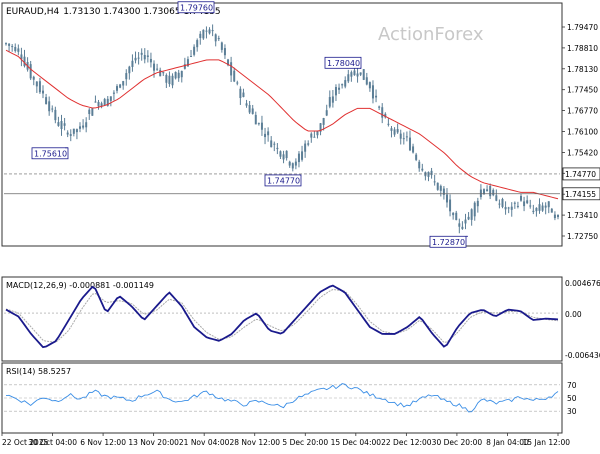  Describe the element at coordinates (113, 12) in the screenshot. I see `chart-header: EURAUD,H4 1.73130 1.74300 1.73065 1.74155` at that location.